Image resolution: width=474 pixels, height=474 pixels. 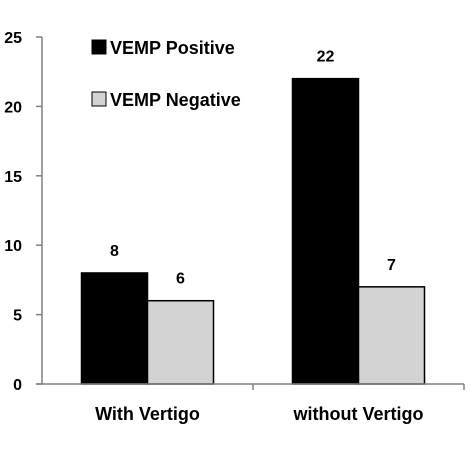 I want to click on y-tick-label: 25, so click(x=13, y=38).